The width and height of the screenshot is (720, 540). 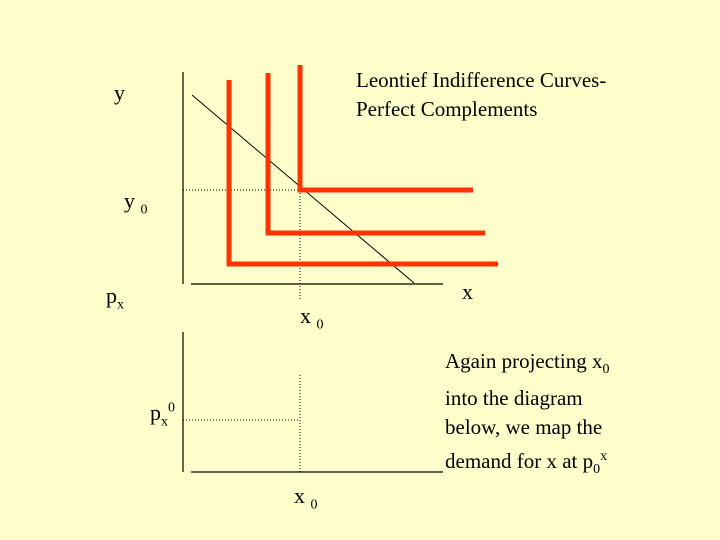 What do you see at coordinates (514, 398) in the screenshot?
I see `note-line-2: into the diagram` at bounding box center [514, 398].